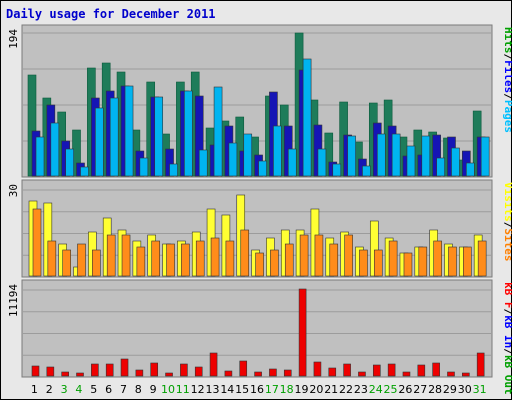  What do you see at coordinates (507, 375) in the screenshot?
I see `legend-item-kb-out: kB Out` at bounding box center [507, 375].